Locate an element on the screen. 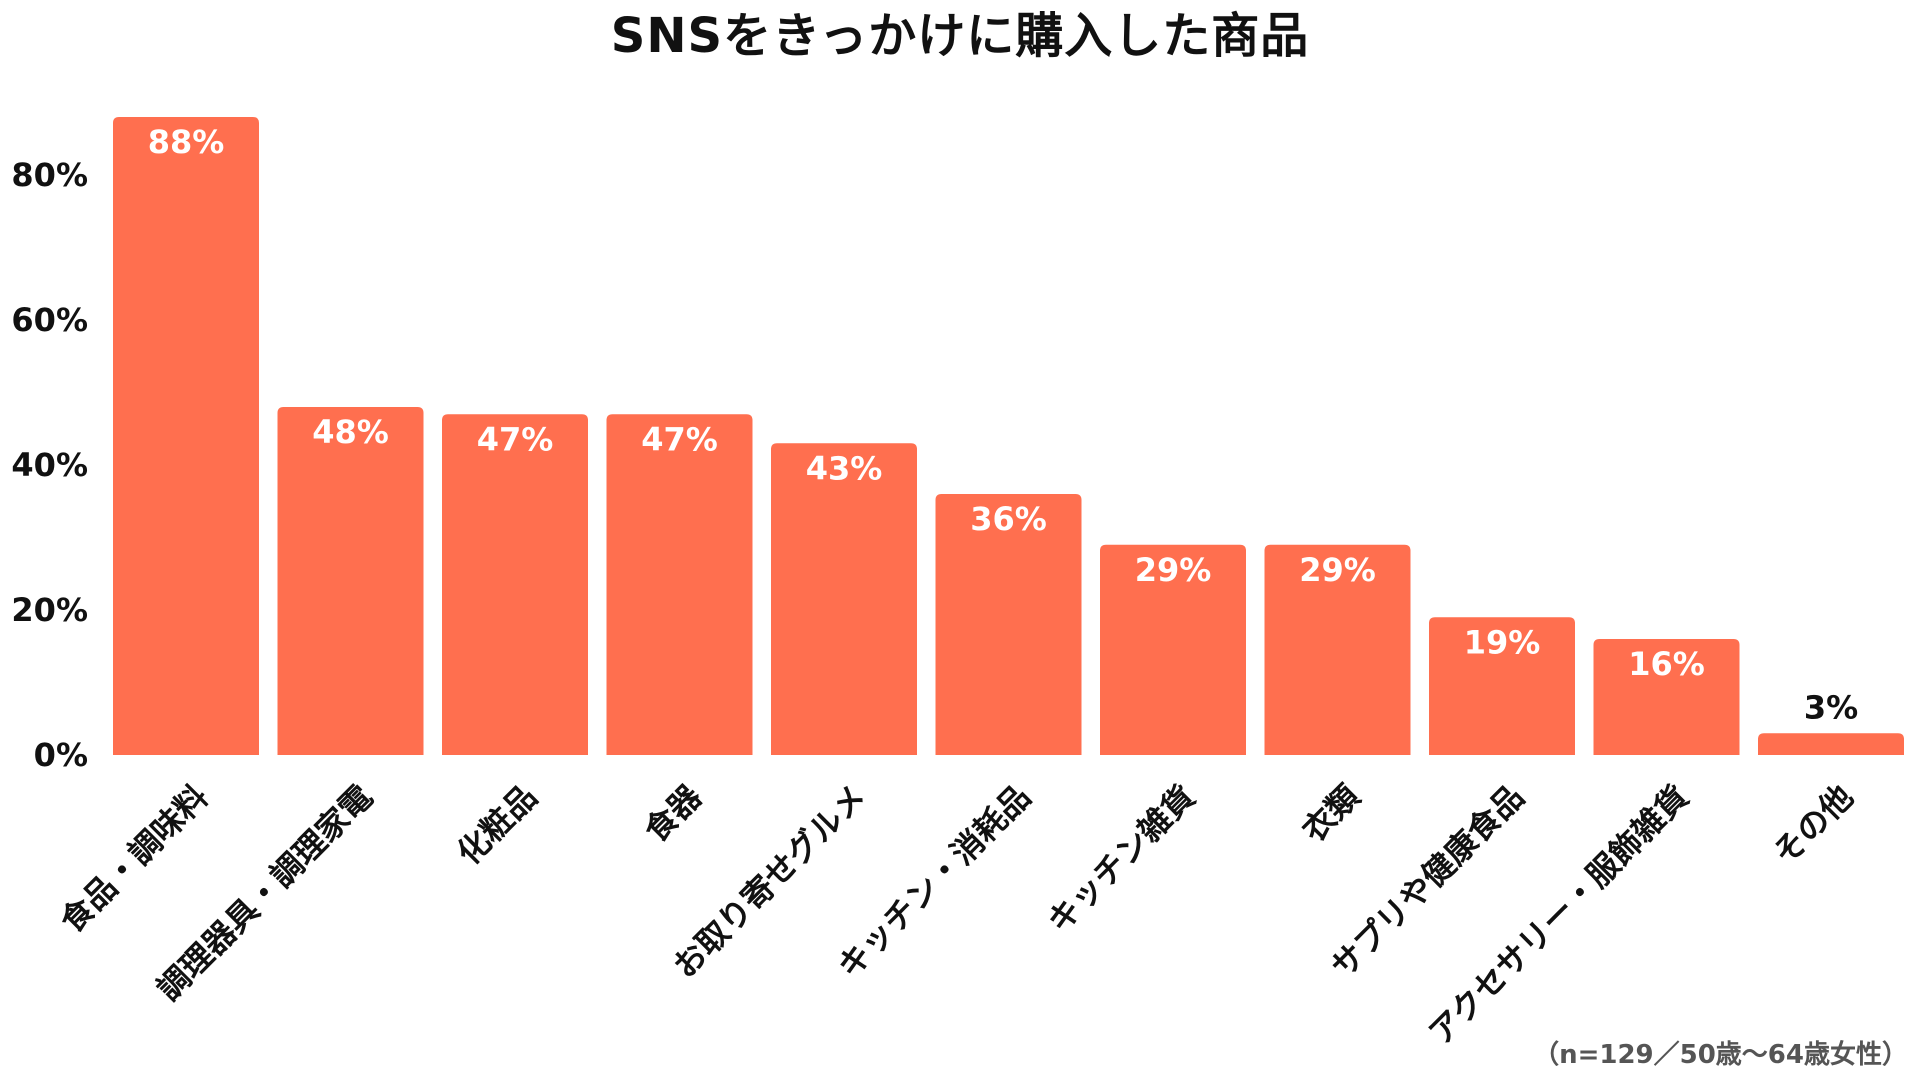 The image size is (1920, 1080). bar-value-label: 16% is located at coordinates (1666, 664).